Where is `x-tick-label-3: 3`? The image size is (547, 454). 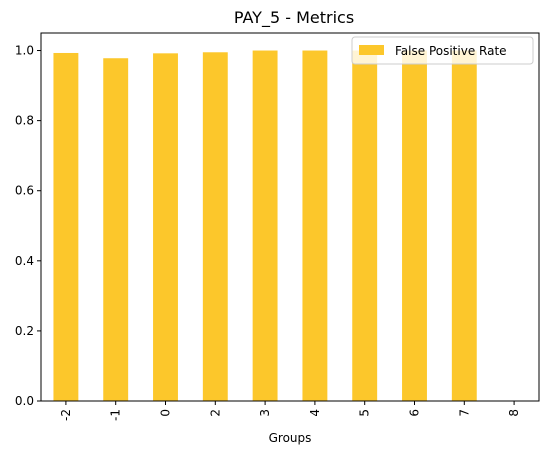
x-tick-label-3: 3 is located at coordinates (265, 413).